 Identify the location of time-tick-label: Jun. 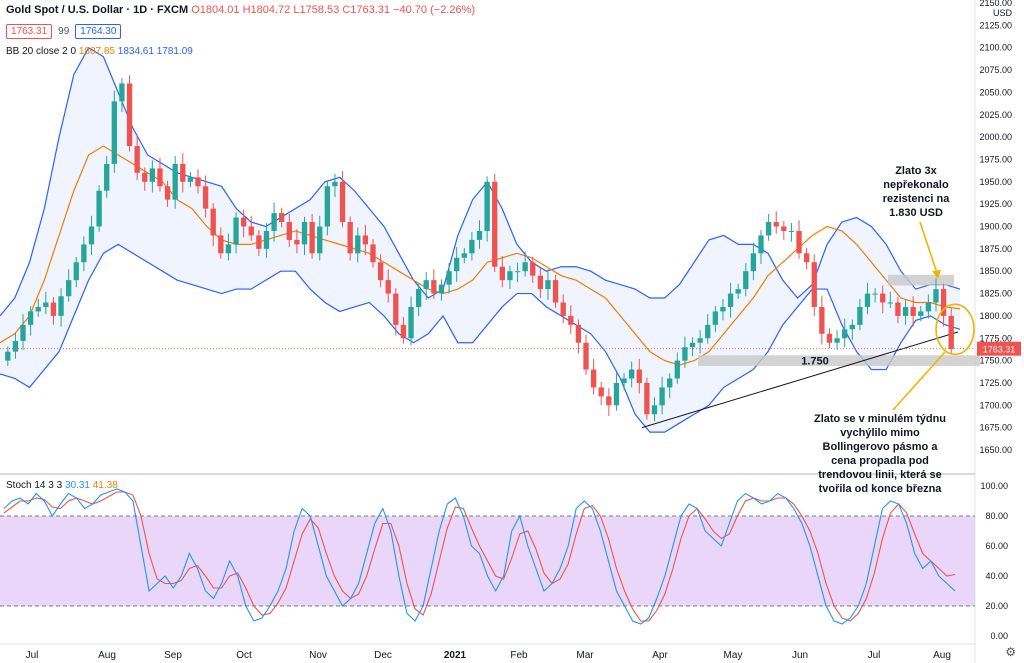
(800, 655).